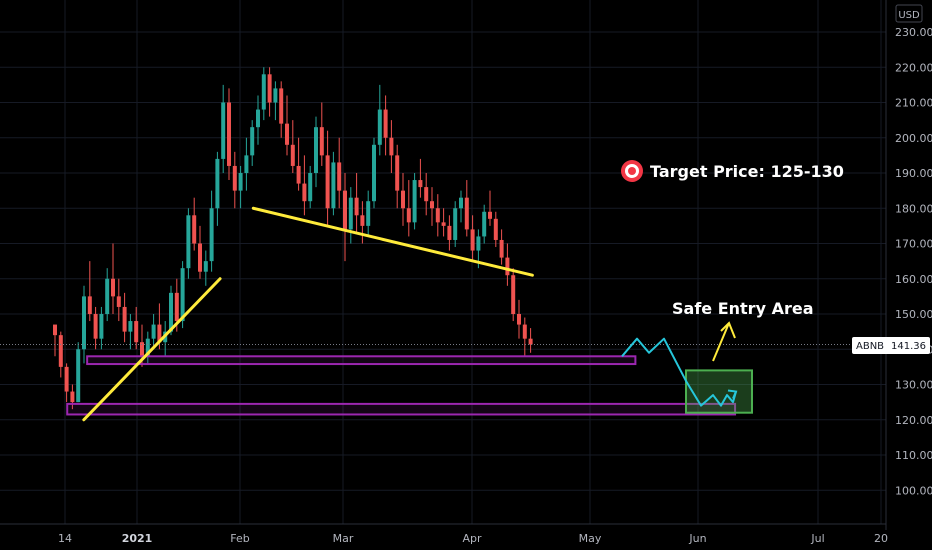 The width and height of the screenshot is (932, 550). Describe the element at coordinates (909, 13) in the screenshot. I see `currency-badge: USD` at that location.